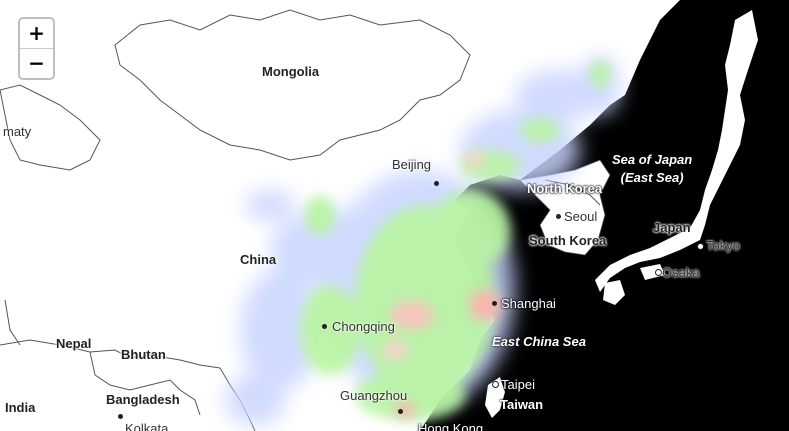 The height and width of the screenshot is (431, 789). Describe the element at coordinates (518, 384) in the screenshot. I see `city-label-taipei: Taipei` at that location.